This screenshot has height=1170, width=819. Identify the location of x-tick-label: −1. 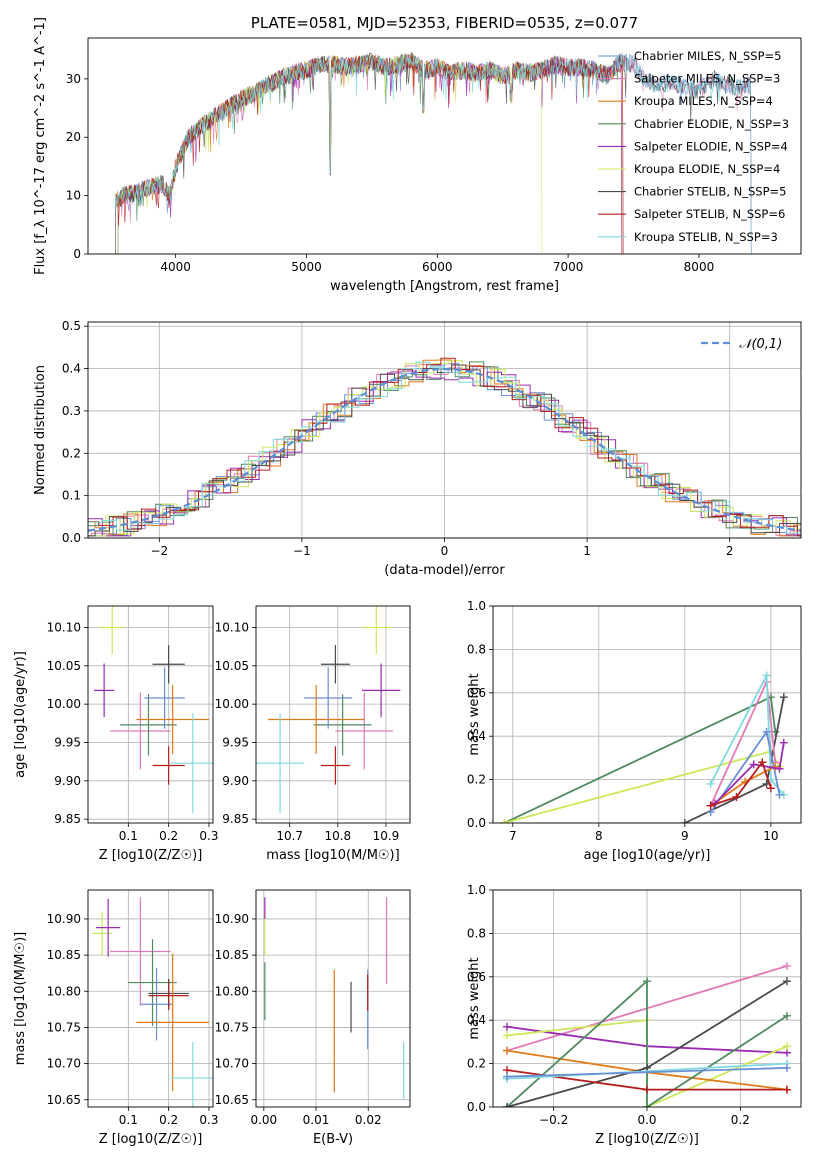
(302, 551).